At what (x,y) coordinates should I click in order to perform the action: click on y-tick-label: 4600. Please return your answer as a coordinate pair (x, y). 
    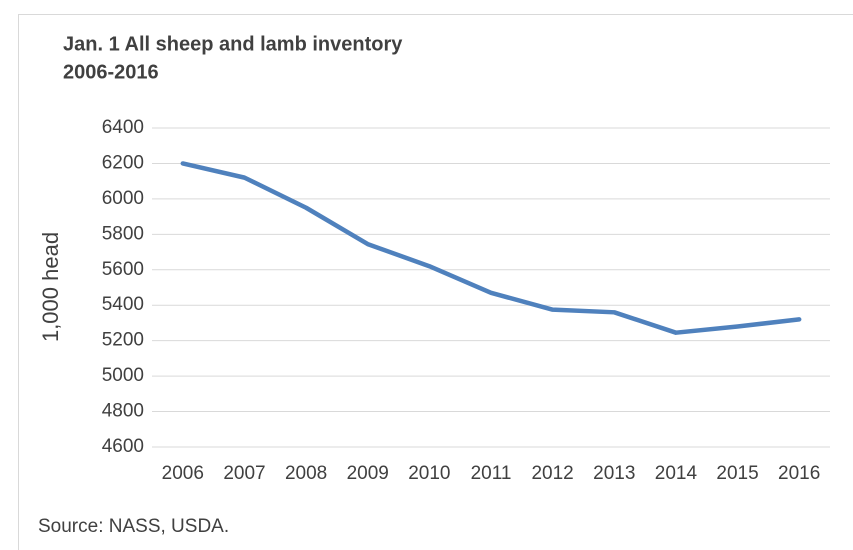
    Looking at the image, I should click on (123, 446).